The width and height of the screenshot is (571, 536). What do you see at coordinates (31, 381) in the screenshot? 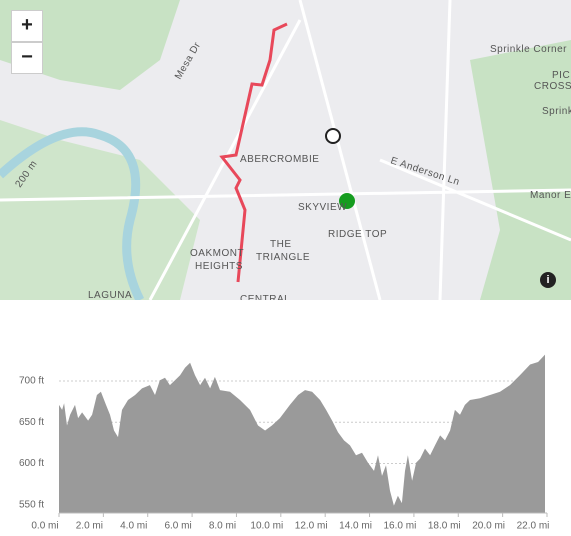
I see `y-tick-label: 700 ft` at bounding box center [31, 381].